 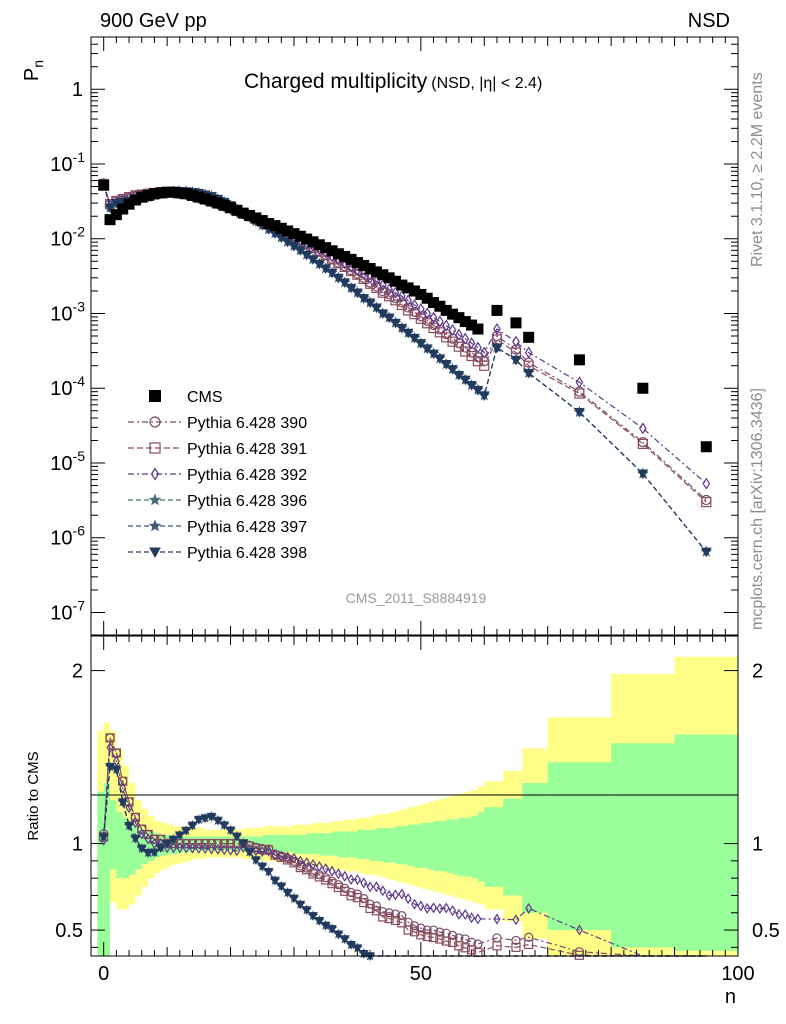 What do you see at coordinates (757, 509) in the screenshot?
I see `mcplots-reference-text: mcplots.cern.ch [arXiv:1306.3436]` at bounding box center [757, 509].